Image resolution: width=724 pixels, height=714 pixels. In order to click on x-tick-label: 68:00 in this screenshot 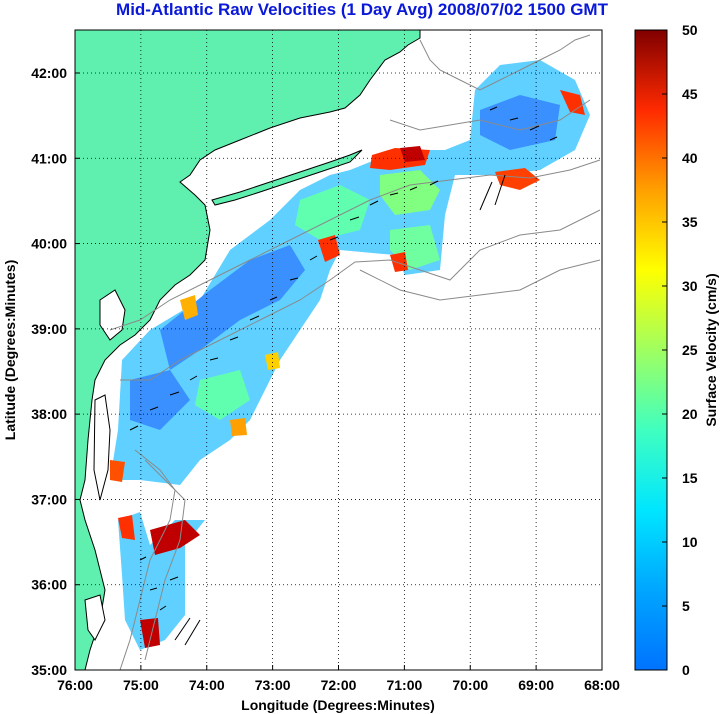, I will do `click(602, 685)`.